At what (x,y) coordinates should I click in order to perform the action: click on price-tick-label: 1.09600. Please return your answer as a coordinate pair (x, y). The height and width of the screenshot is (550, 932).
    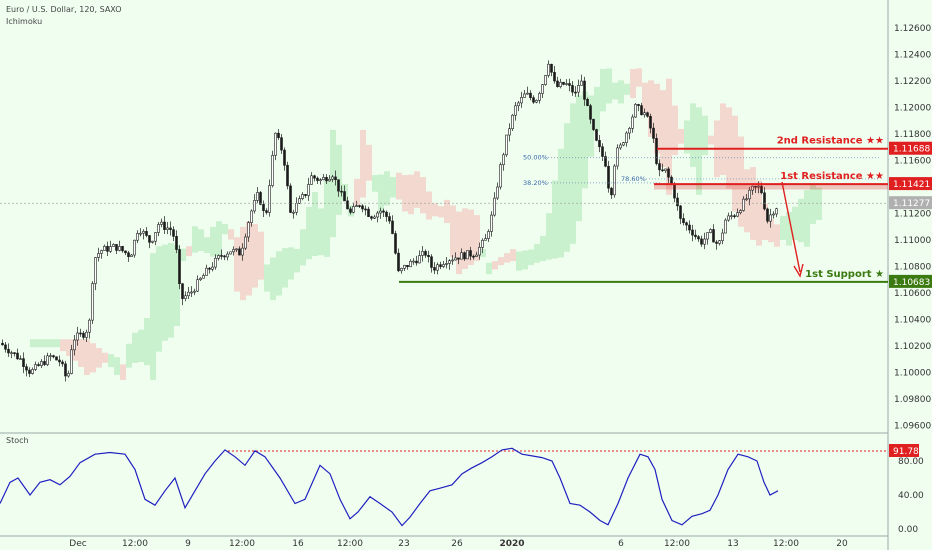
    Looking at the image, I should click on (912, 426).